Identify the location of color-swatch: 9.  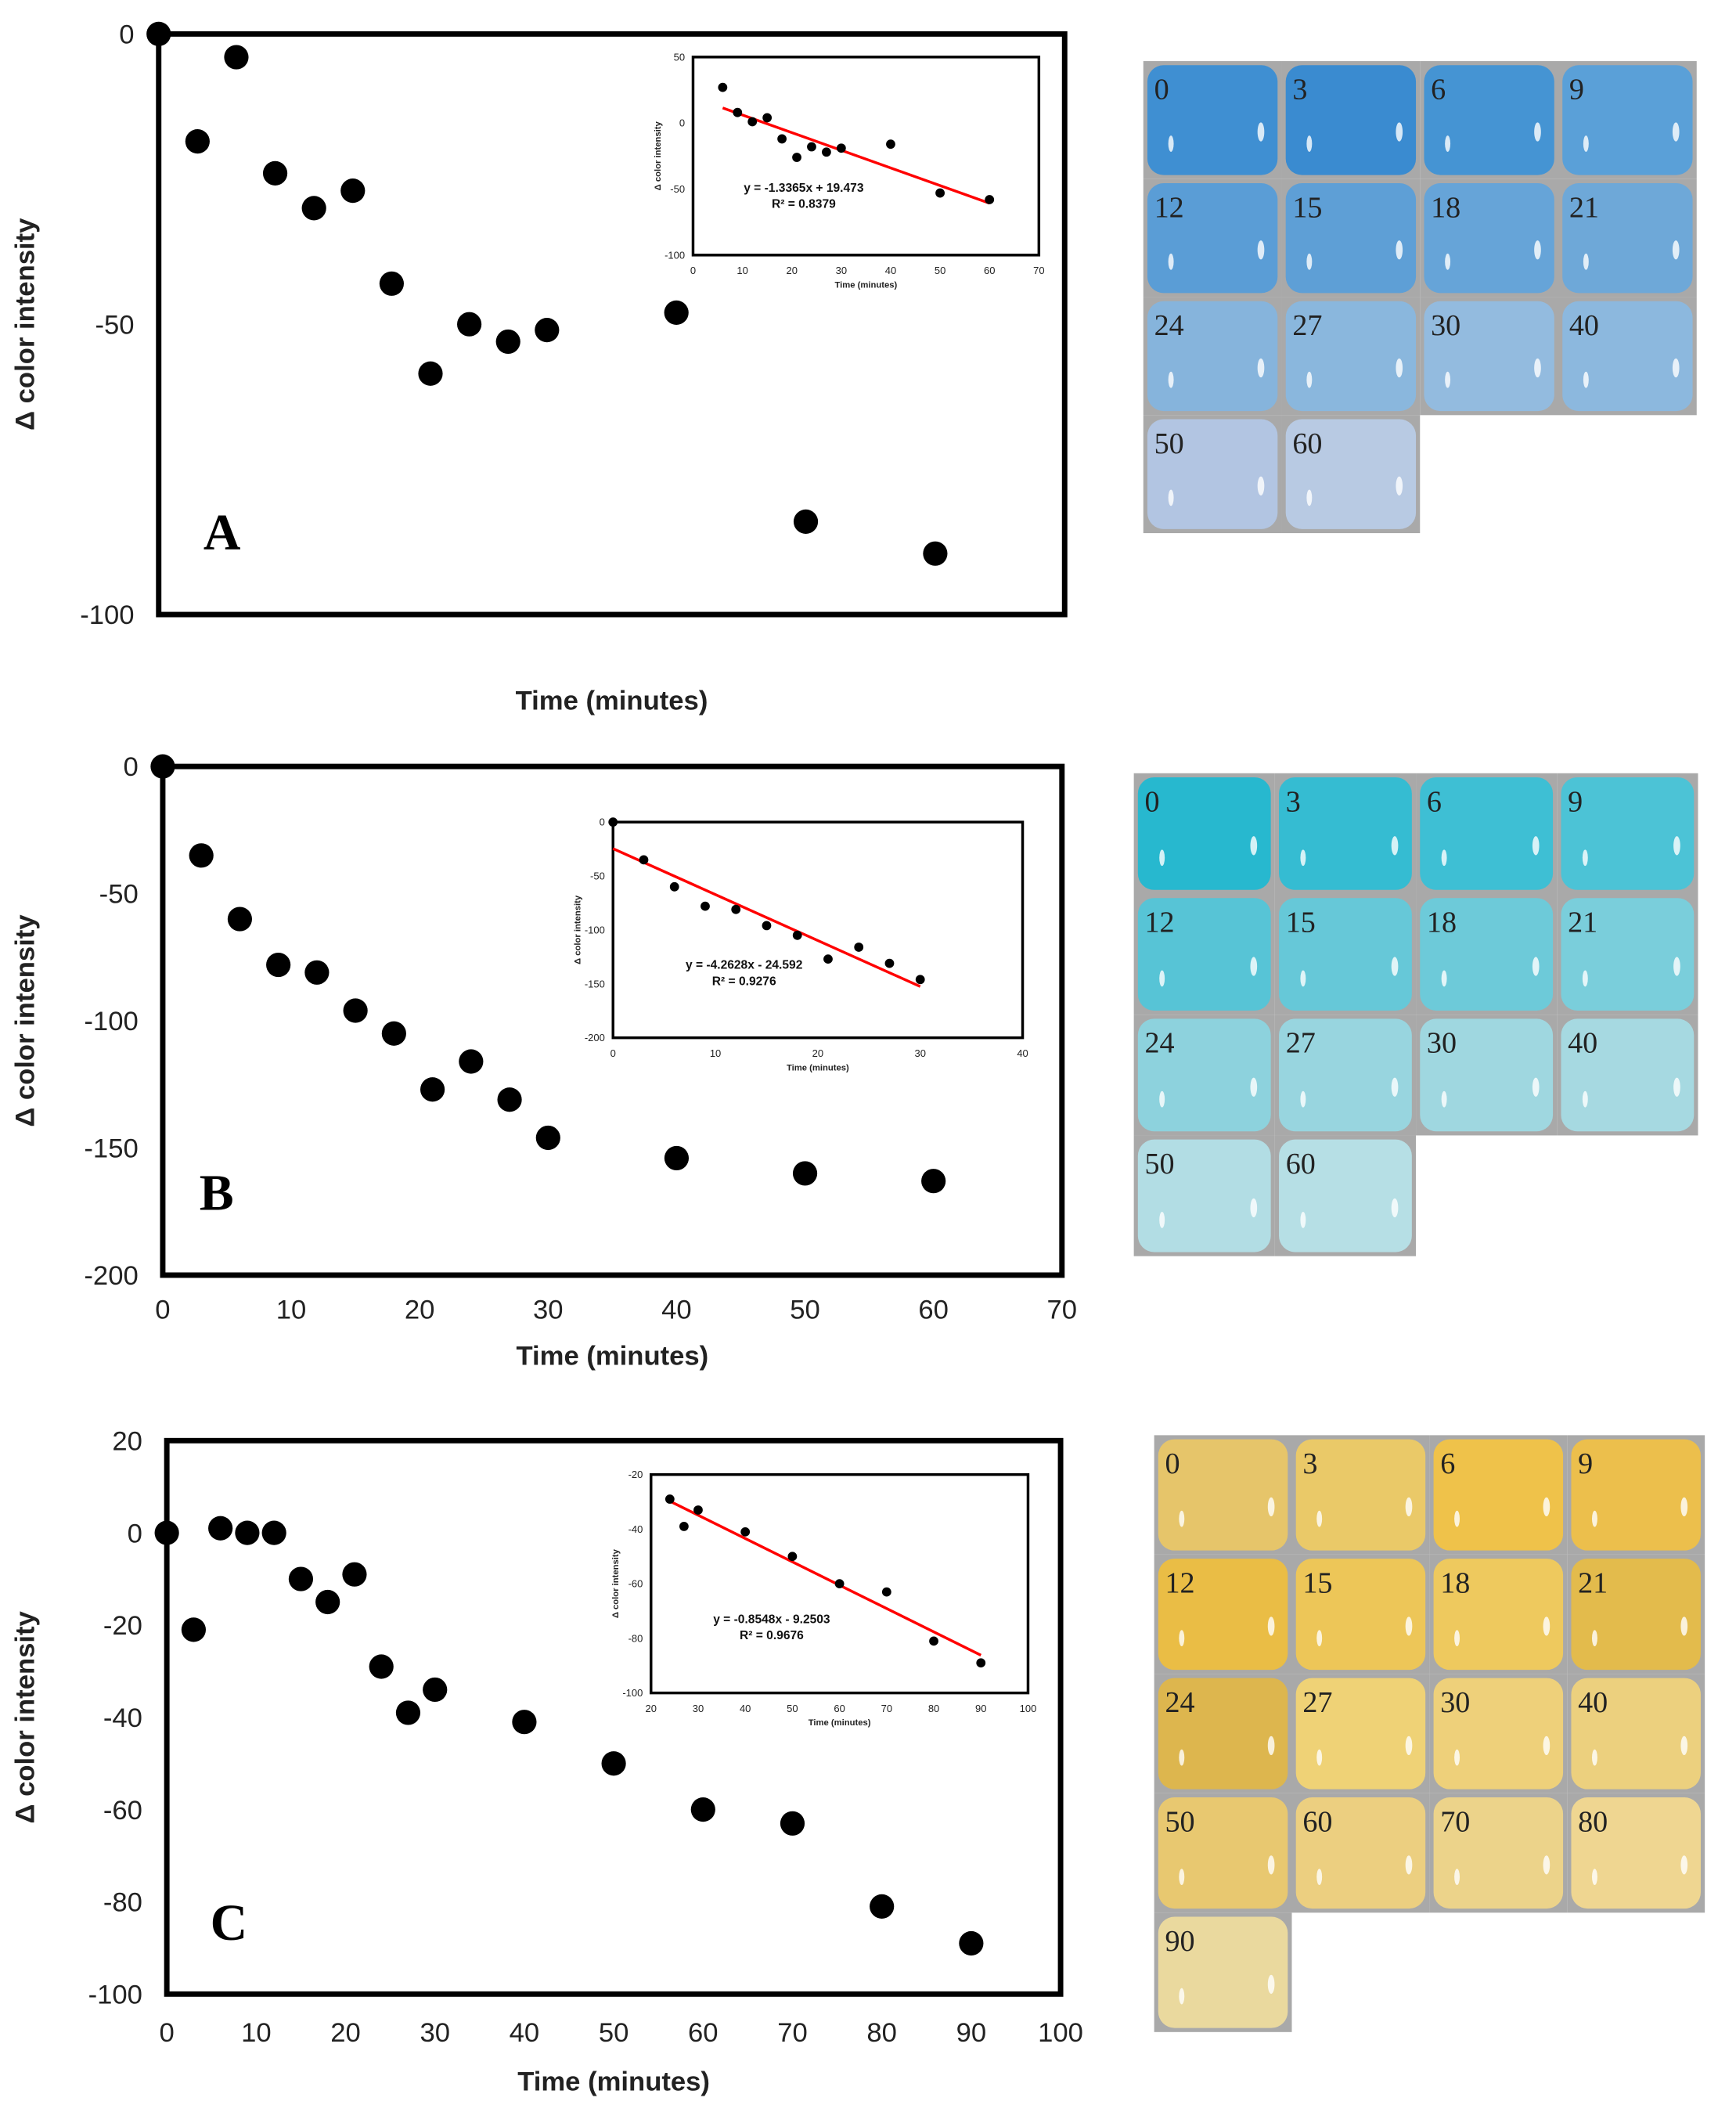
(1627, 833).